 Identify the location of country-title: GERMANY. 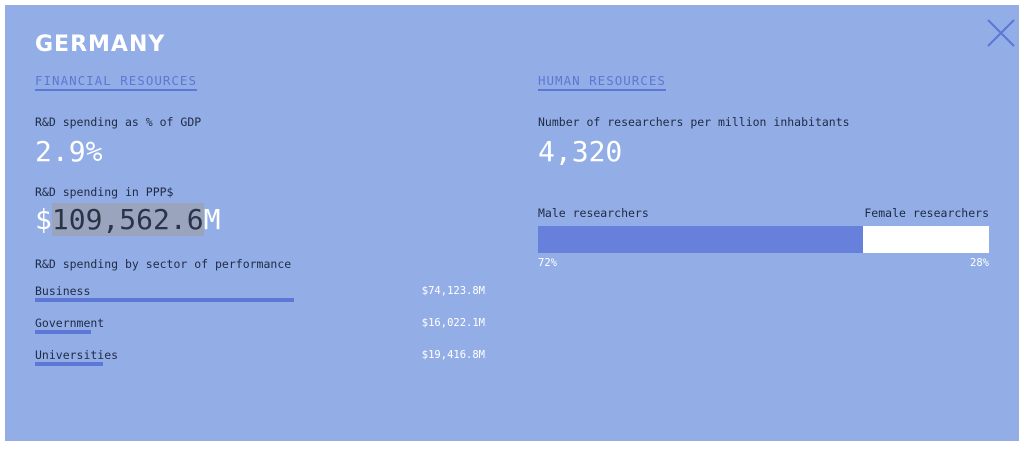
(100, 44).